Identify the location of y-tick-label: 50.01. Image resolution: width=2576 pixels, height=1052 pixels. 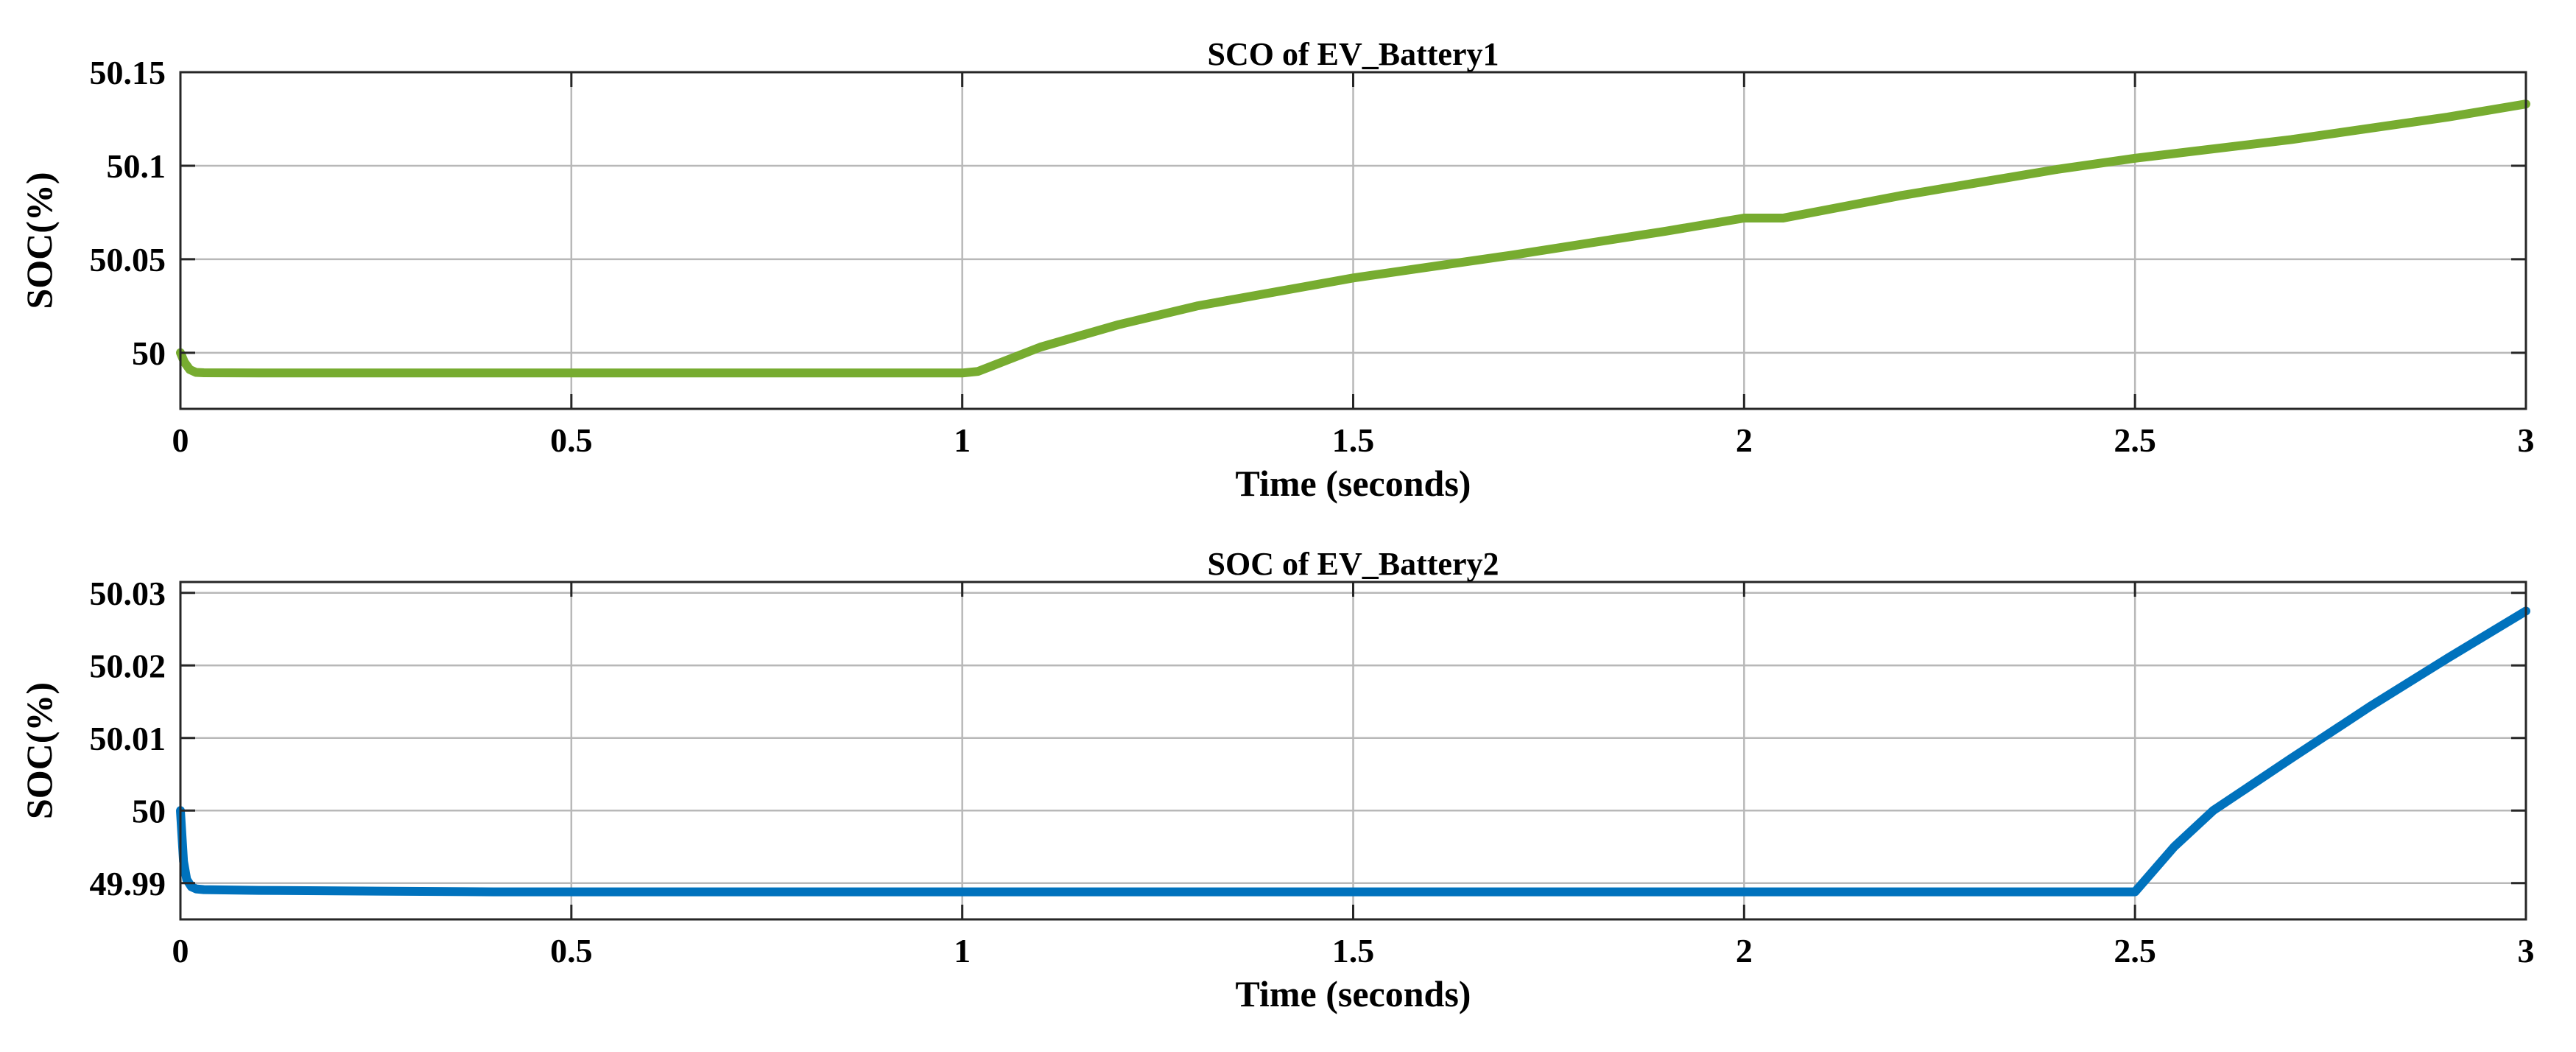
(128, 738).